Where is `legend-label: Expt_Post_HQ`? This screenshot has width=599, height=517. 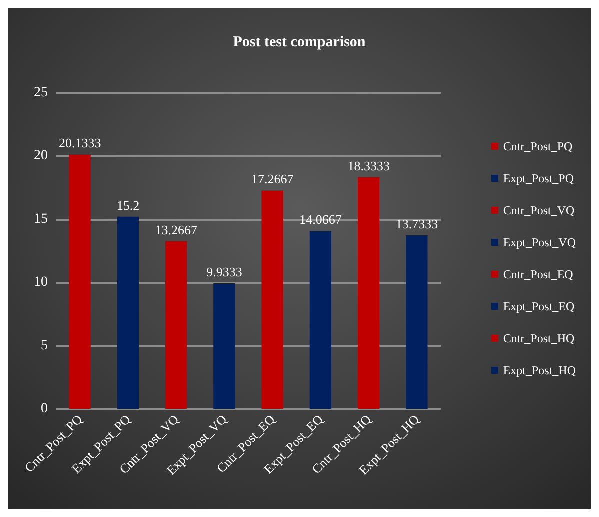 legend-label: Expt_Post_HQ is located at coordinates (539, 371).